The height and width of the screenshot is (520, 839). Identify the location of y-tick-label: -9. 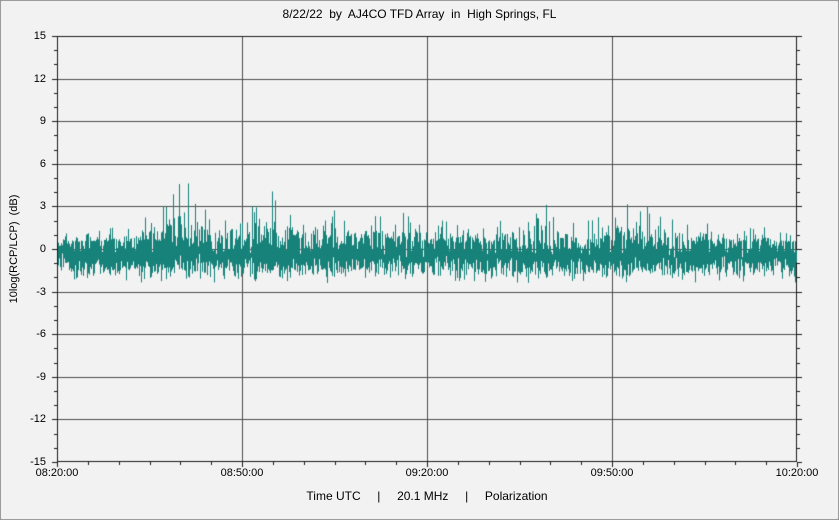
(41, 376).